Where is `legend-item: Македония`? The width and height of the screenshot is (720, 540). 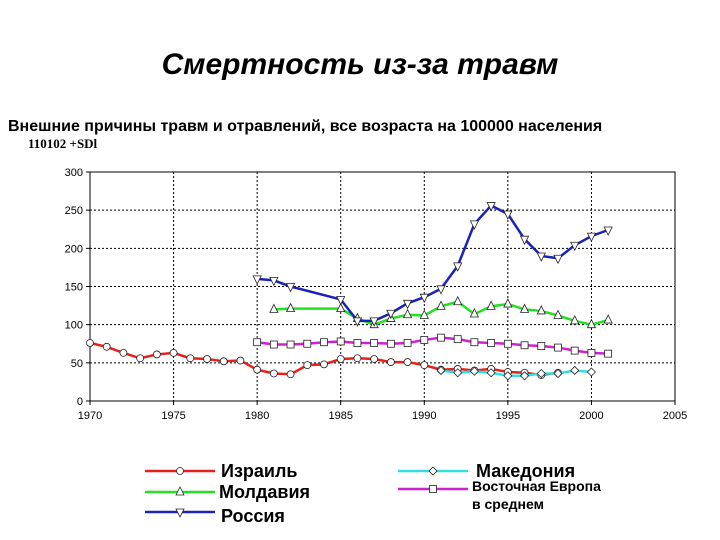
legend-item: Македония is located at coordinates (486, 471).